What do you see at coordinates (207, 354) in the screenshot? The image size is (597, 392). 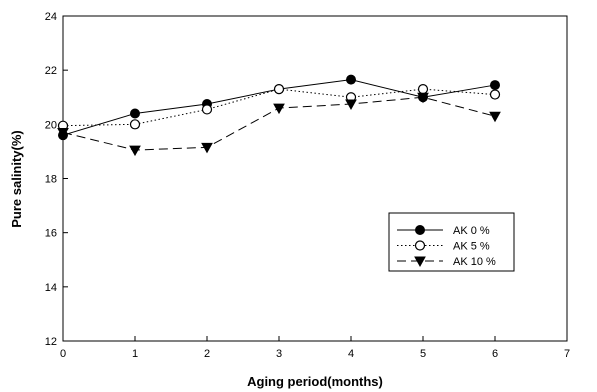 I see `x-tick-label: 2` at bounding box center [207, 354].